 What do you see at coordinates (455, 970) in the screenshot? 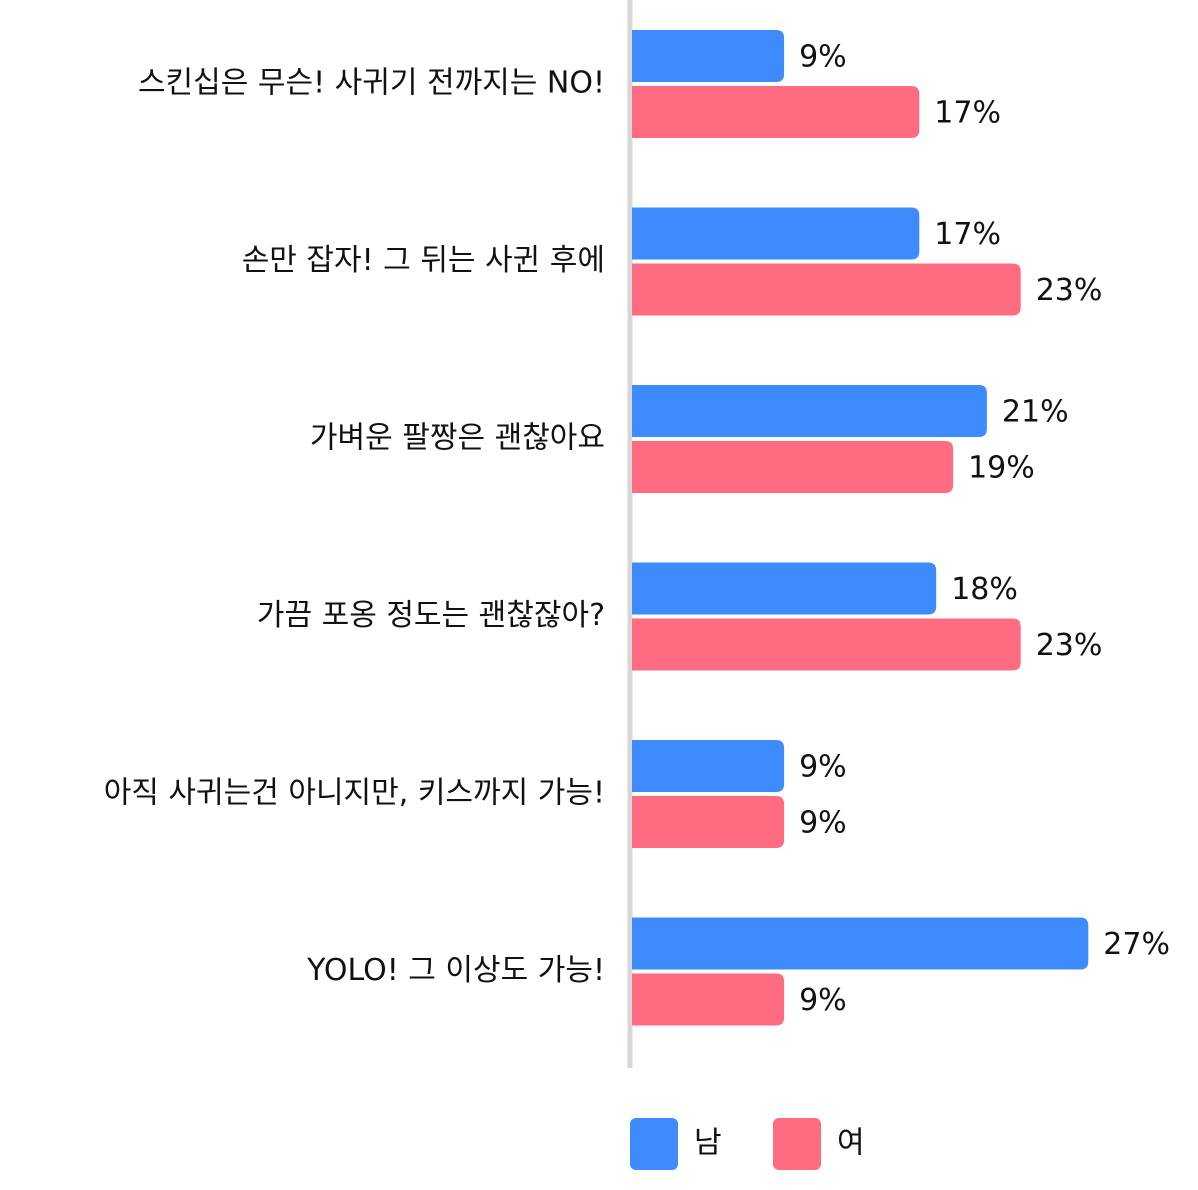
I see `category-label: YOLO! 그 이상도 가능!` at bounding box center [455, 970].